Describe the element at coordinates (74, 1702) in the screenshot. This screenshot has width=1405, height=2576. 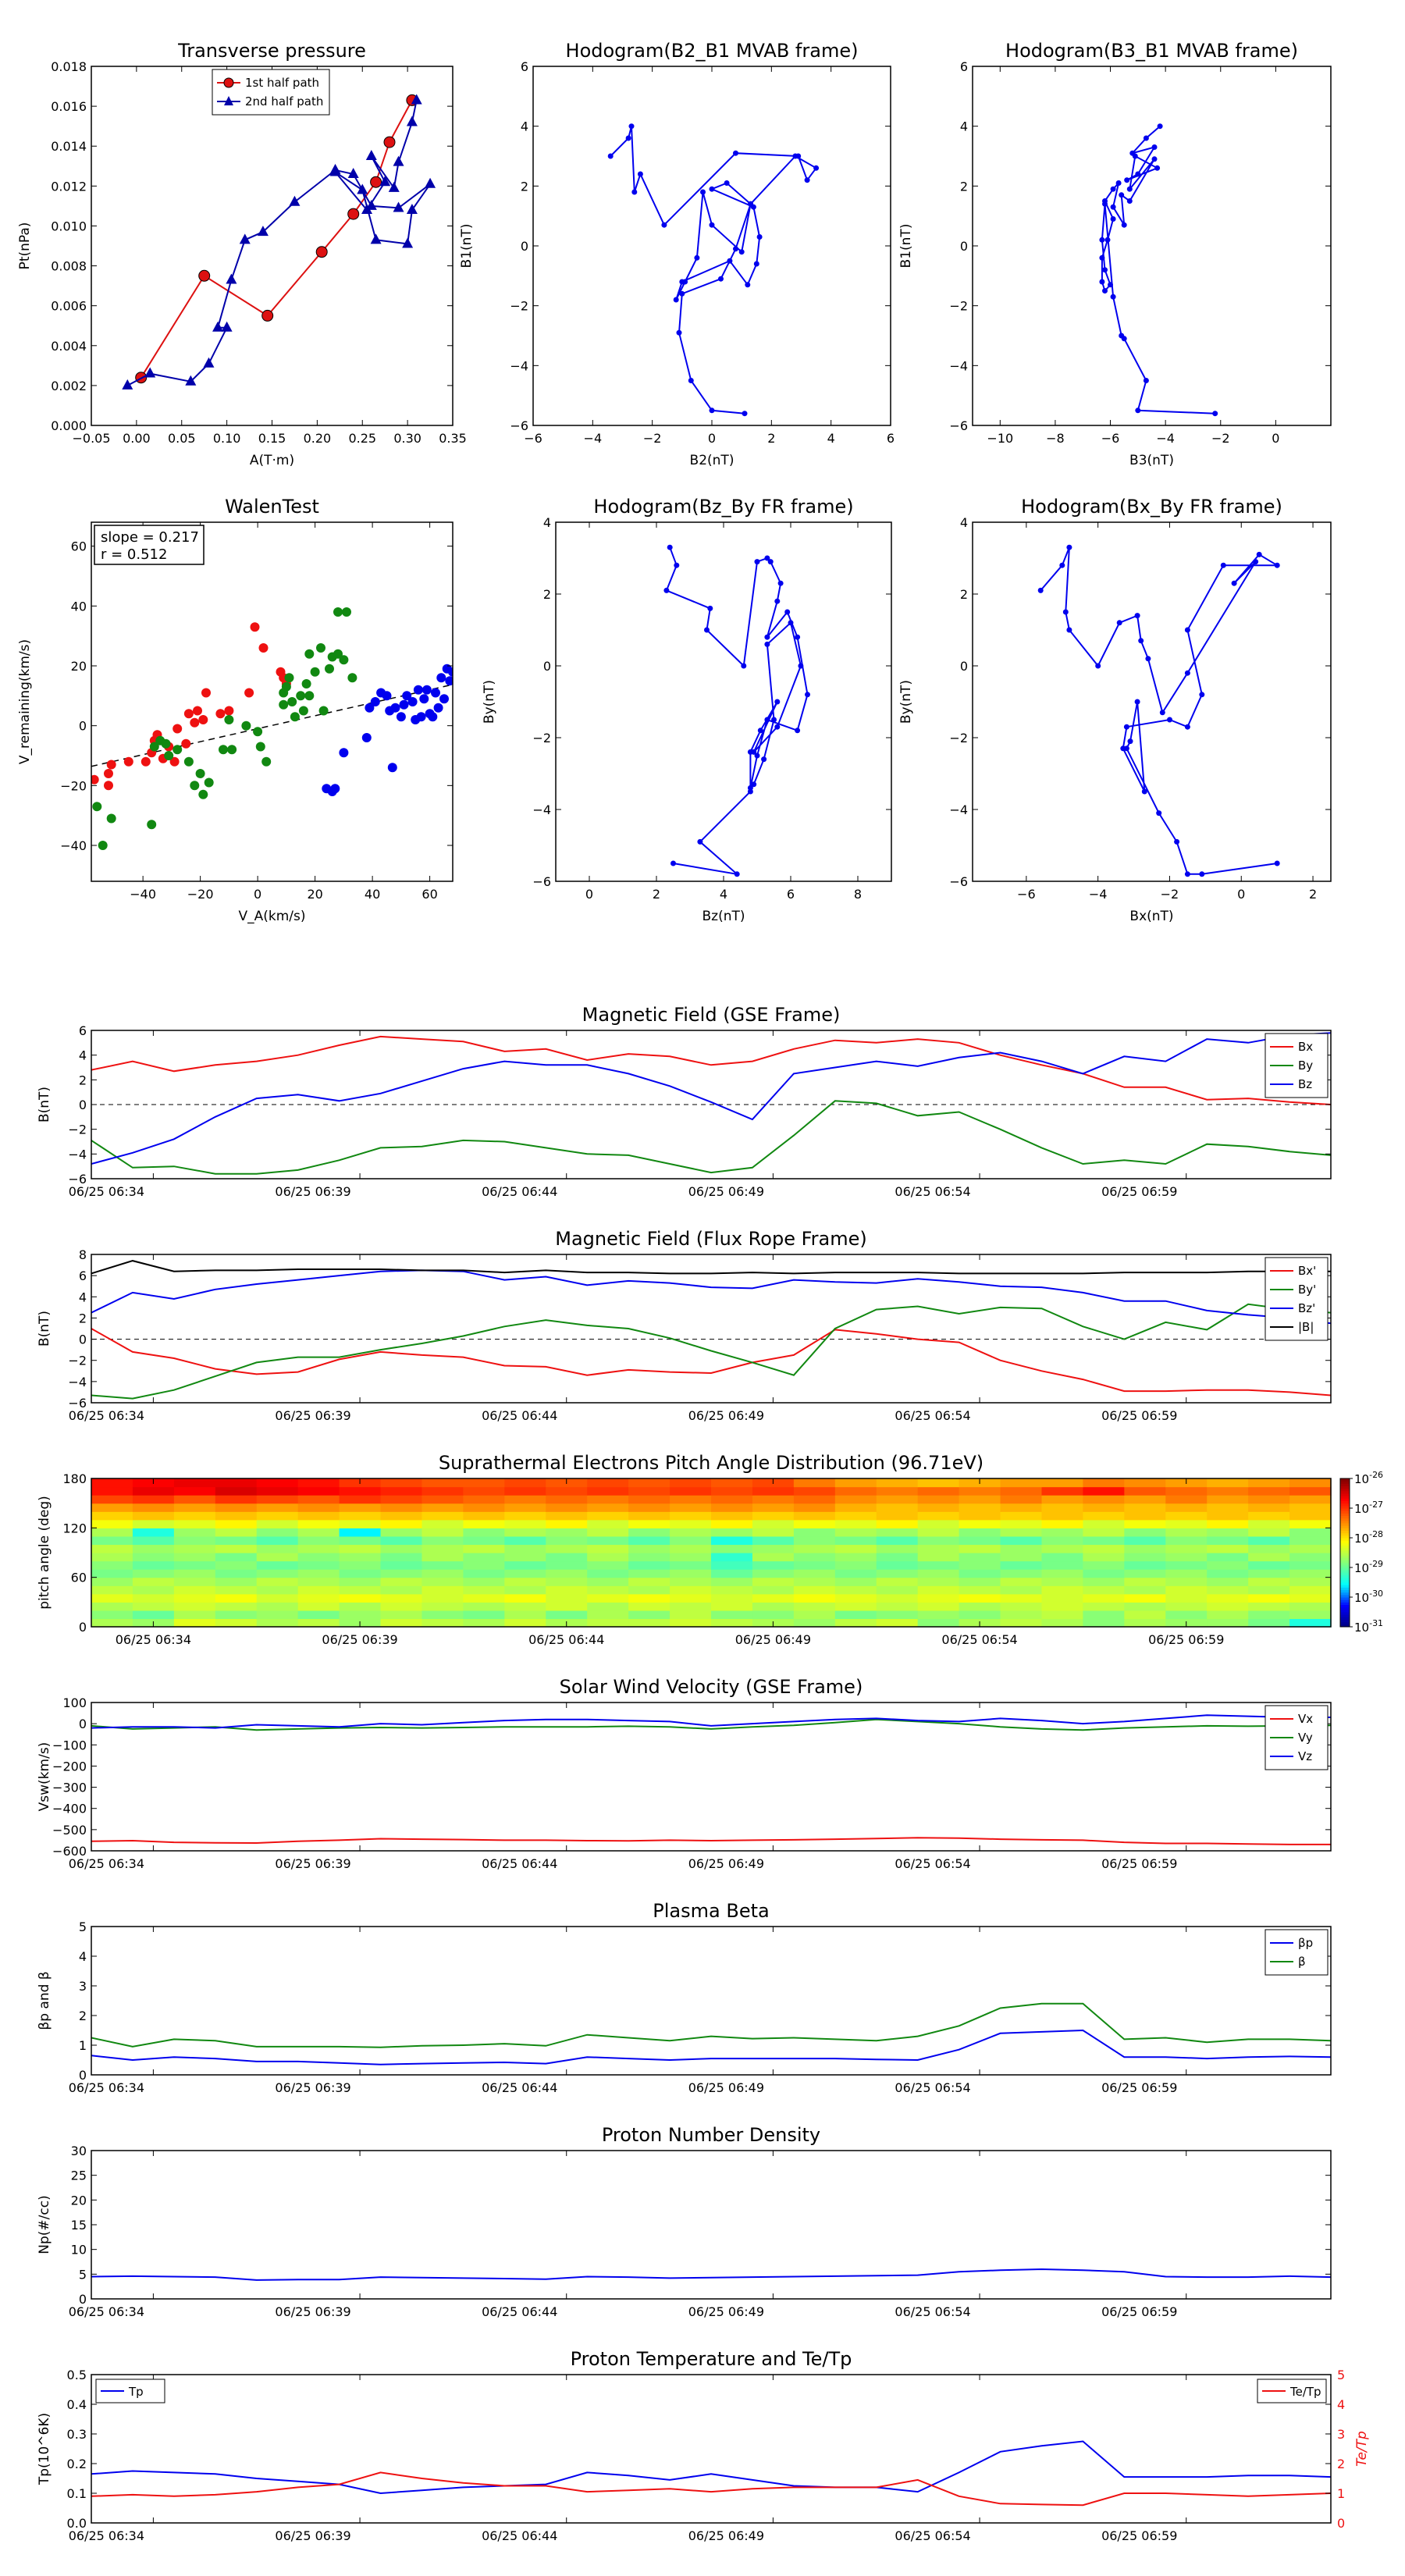
I see `y-tick-label: 100` at that location.